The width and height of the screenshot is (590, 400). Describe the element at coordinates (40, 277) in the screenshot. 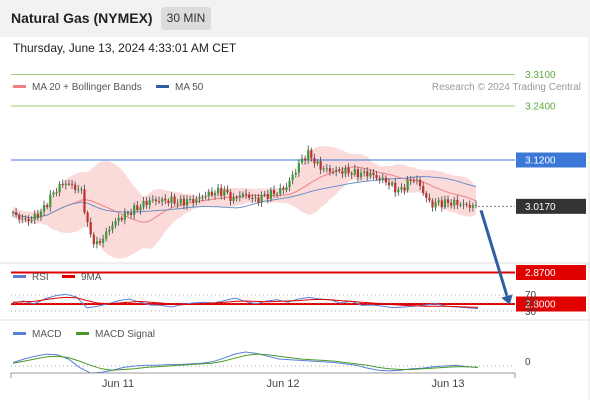

I see `rsi-legend-label: RSI` at that location.